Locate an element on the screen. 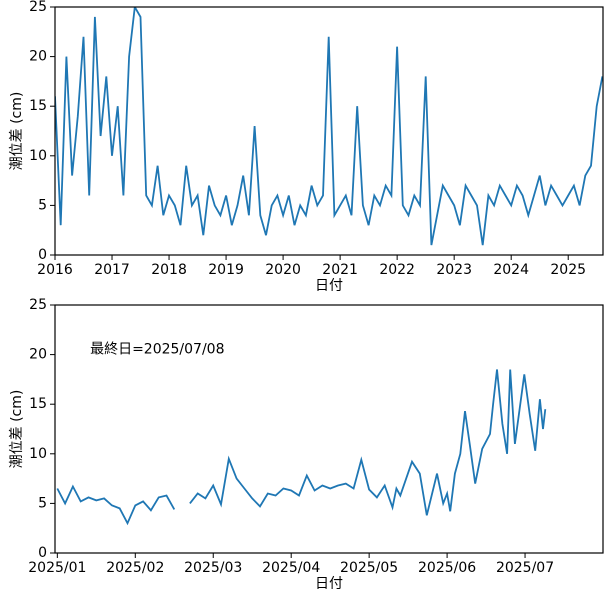 This screenshot has height=596, width=609. x-tick-label: 2018 is located at coordinates (169, 270).